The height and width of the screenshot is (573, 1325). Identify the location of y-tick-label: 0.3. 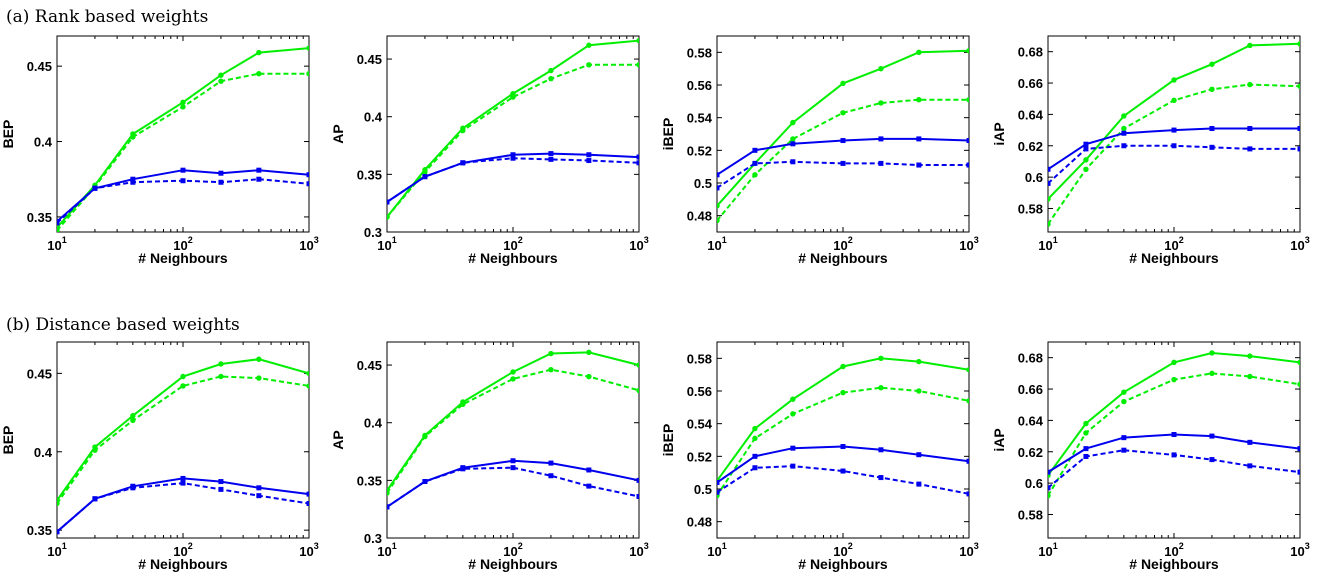
(373, 232).